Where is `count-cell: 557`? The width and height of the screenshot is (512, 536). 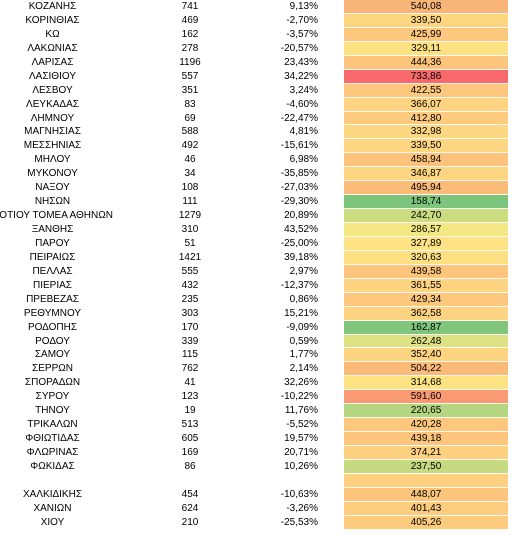
count-cell: 557 is located at coordinates (190, 76).